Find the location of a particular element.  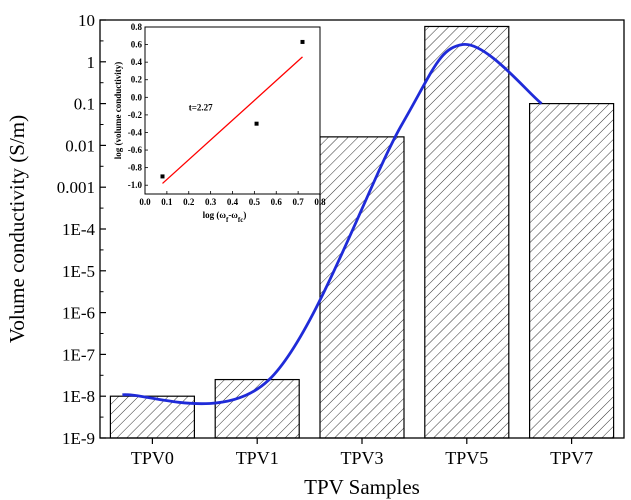

inset-fit-layer is located at coordinates (232, 120).